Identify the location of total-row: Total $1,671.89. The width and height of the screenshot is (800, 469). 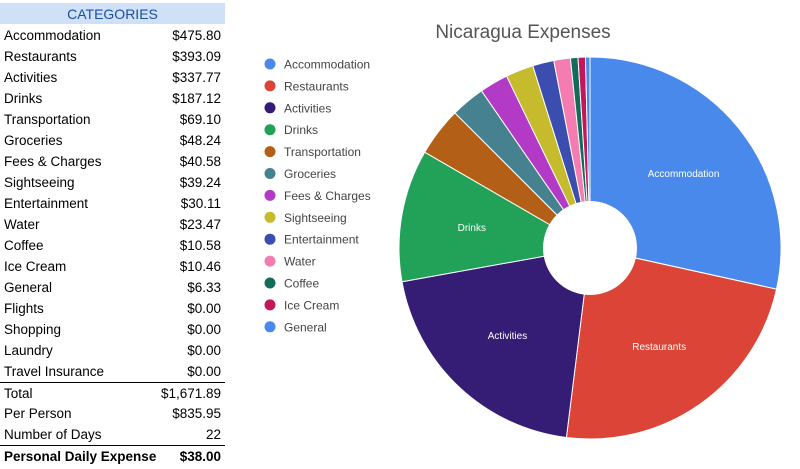
(112, 392).